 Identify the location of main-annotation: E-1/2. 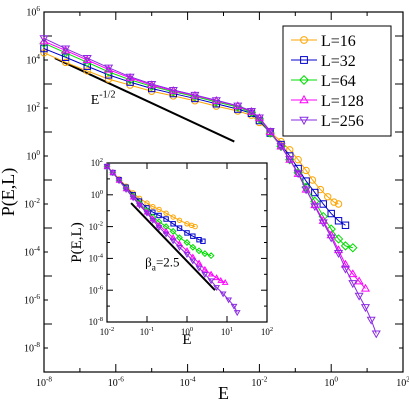
(103, 98).